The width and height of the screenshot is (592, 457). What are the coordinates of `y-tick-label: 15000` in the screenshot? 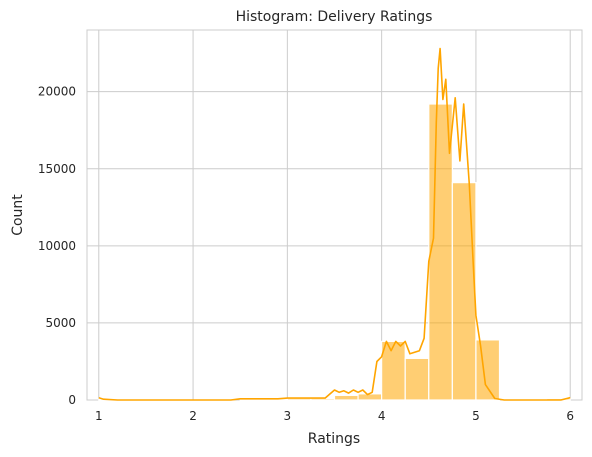 It's located at (57, 169).